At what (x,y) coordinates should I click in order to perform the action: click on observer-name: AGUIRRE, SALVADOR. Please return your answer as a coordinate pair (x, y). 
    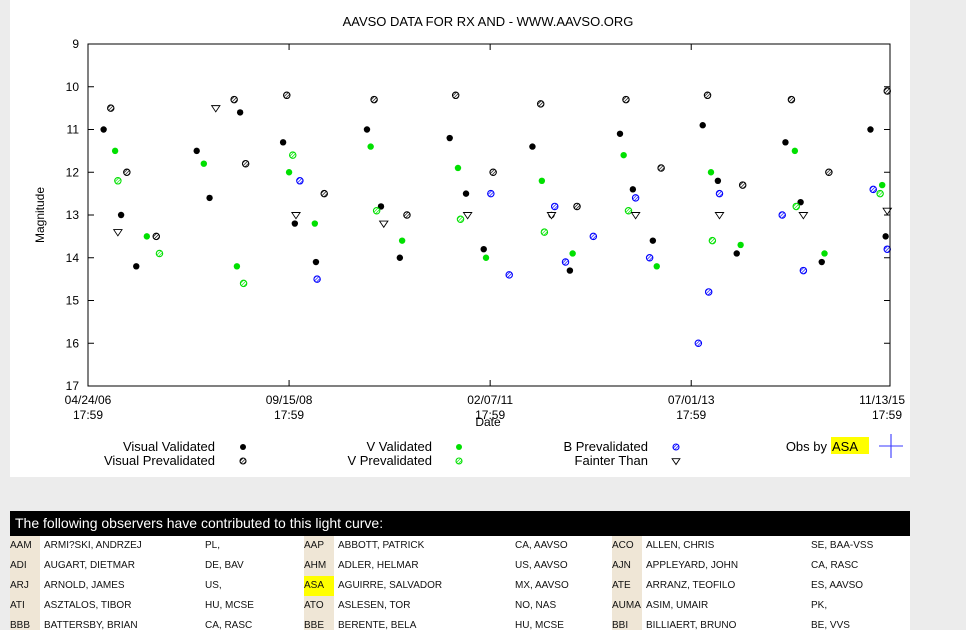
    Looking at the image, I should click on (390, 585).